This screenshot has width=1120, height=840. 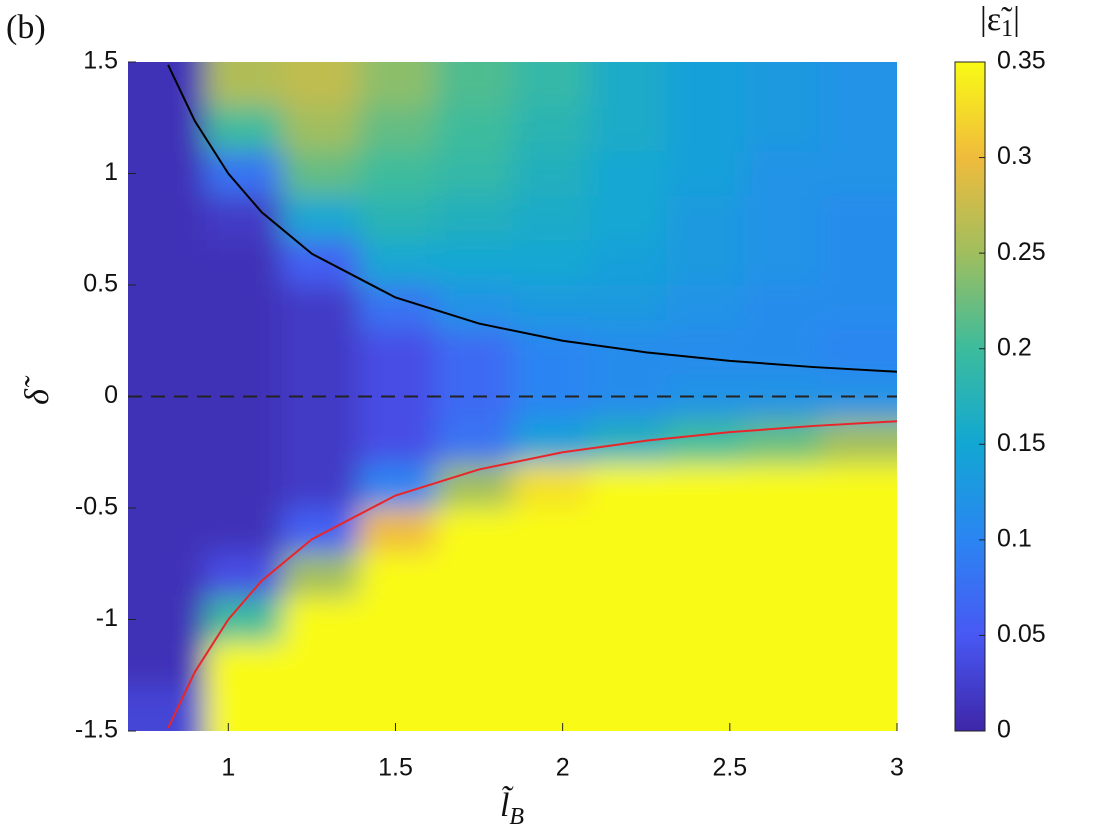 What do you see at coordinates (563, 768) in the screenshot?
I see `x-tick-label: 2` at bounding box center [563, 768].